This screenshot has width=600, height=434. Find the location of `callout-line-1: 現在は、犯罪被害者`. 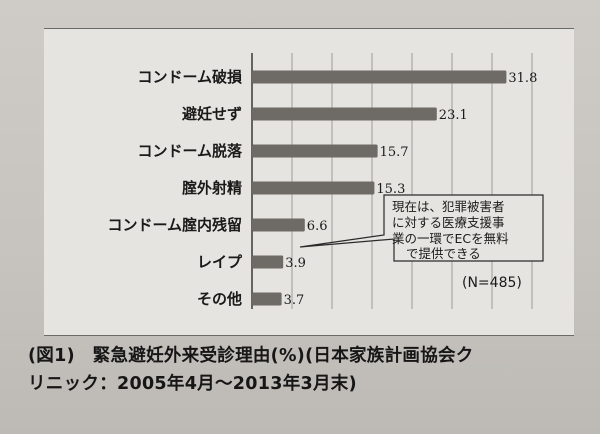

callout-line-1: 現在は、犯罪被害者 is located at coordinates (448, 206).